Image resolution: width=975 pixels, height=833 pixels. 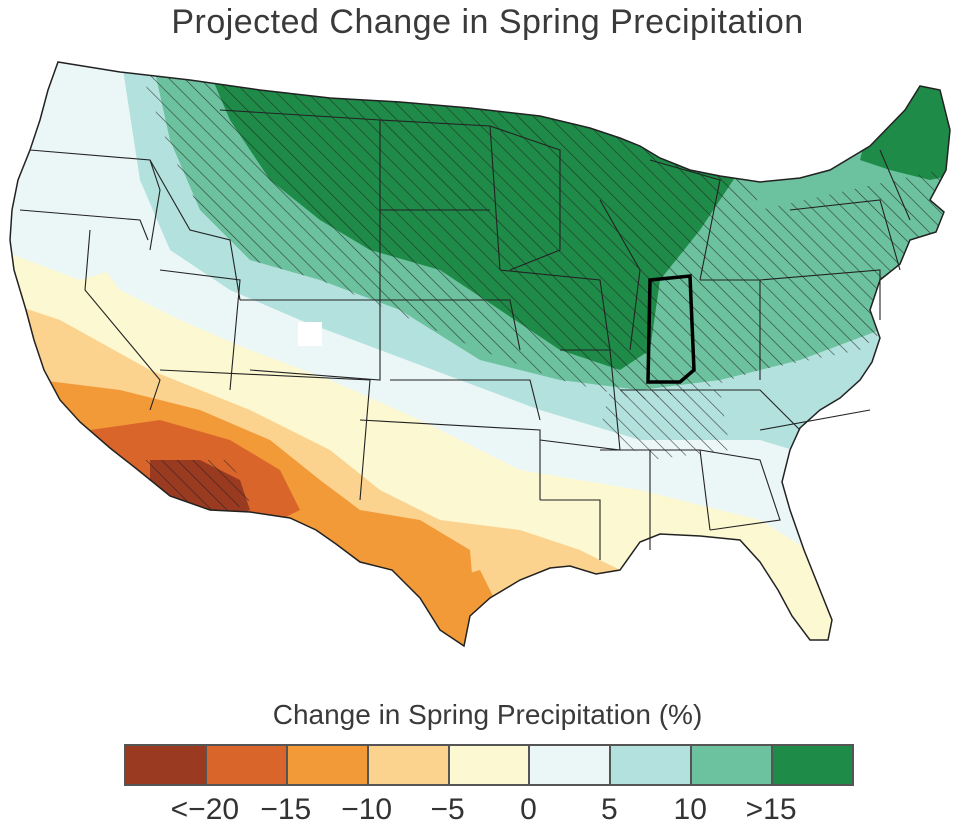 What do you see at coordinates (367, 809) in the screenshot?
I see `legend-tick-2: −10` at bounding box center [367, 809].